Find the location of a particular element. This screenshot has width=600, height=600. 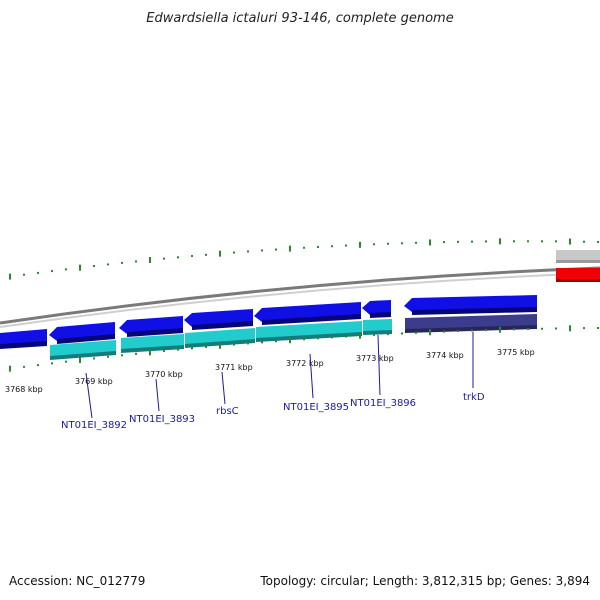

backbone-ring is located at coordinates (300, 295).